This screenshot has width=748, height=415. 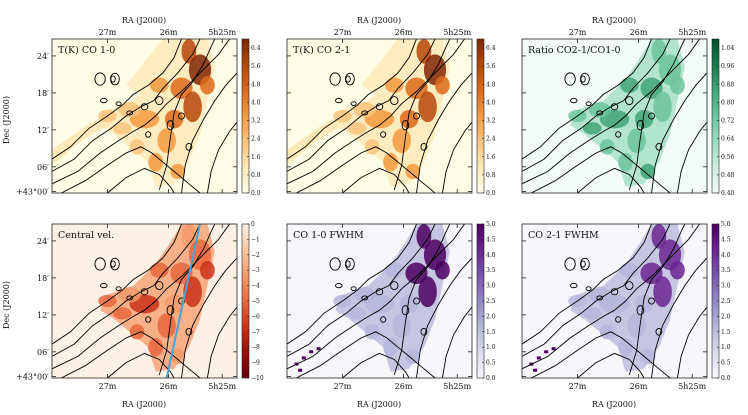 What do you see at coordinates (728, 66) in the screenshot?
I see `colorbar-tick-label: 0.96` at bounding box center [728, 66].